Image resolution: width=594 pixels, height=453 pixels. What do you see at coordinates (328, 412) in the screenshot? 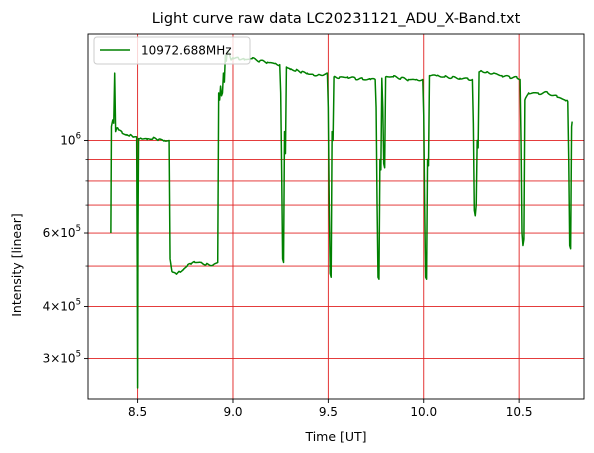
I see `x-tick-label: 9.5` at bounding box center [328, 412].